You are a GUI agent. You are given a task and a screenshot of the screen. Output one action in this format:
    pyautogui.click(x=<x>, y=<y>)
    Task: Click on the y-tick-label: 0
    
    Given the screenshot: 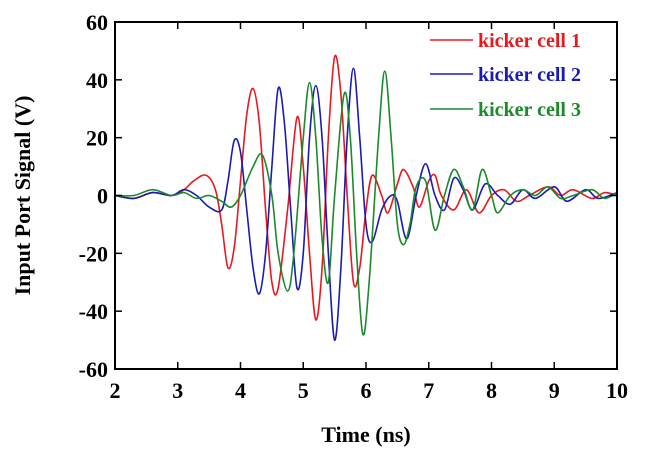 What is the action you would take?
    pyautogui.click(x=102, y=196)
    